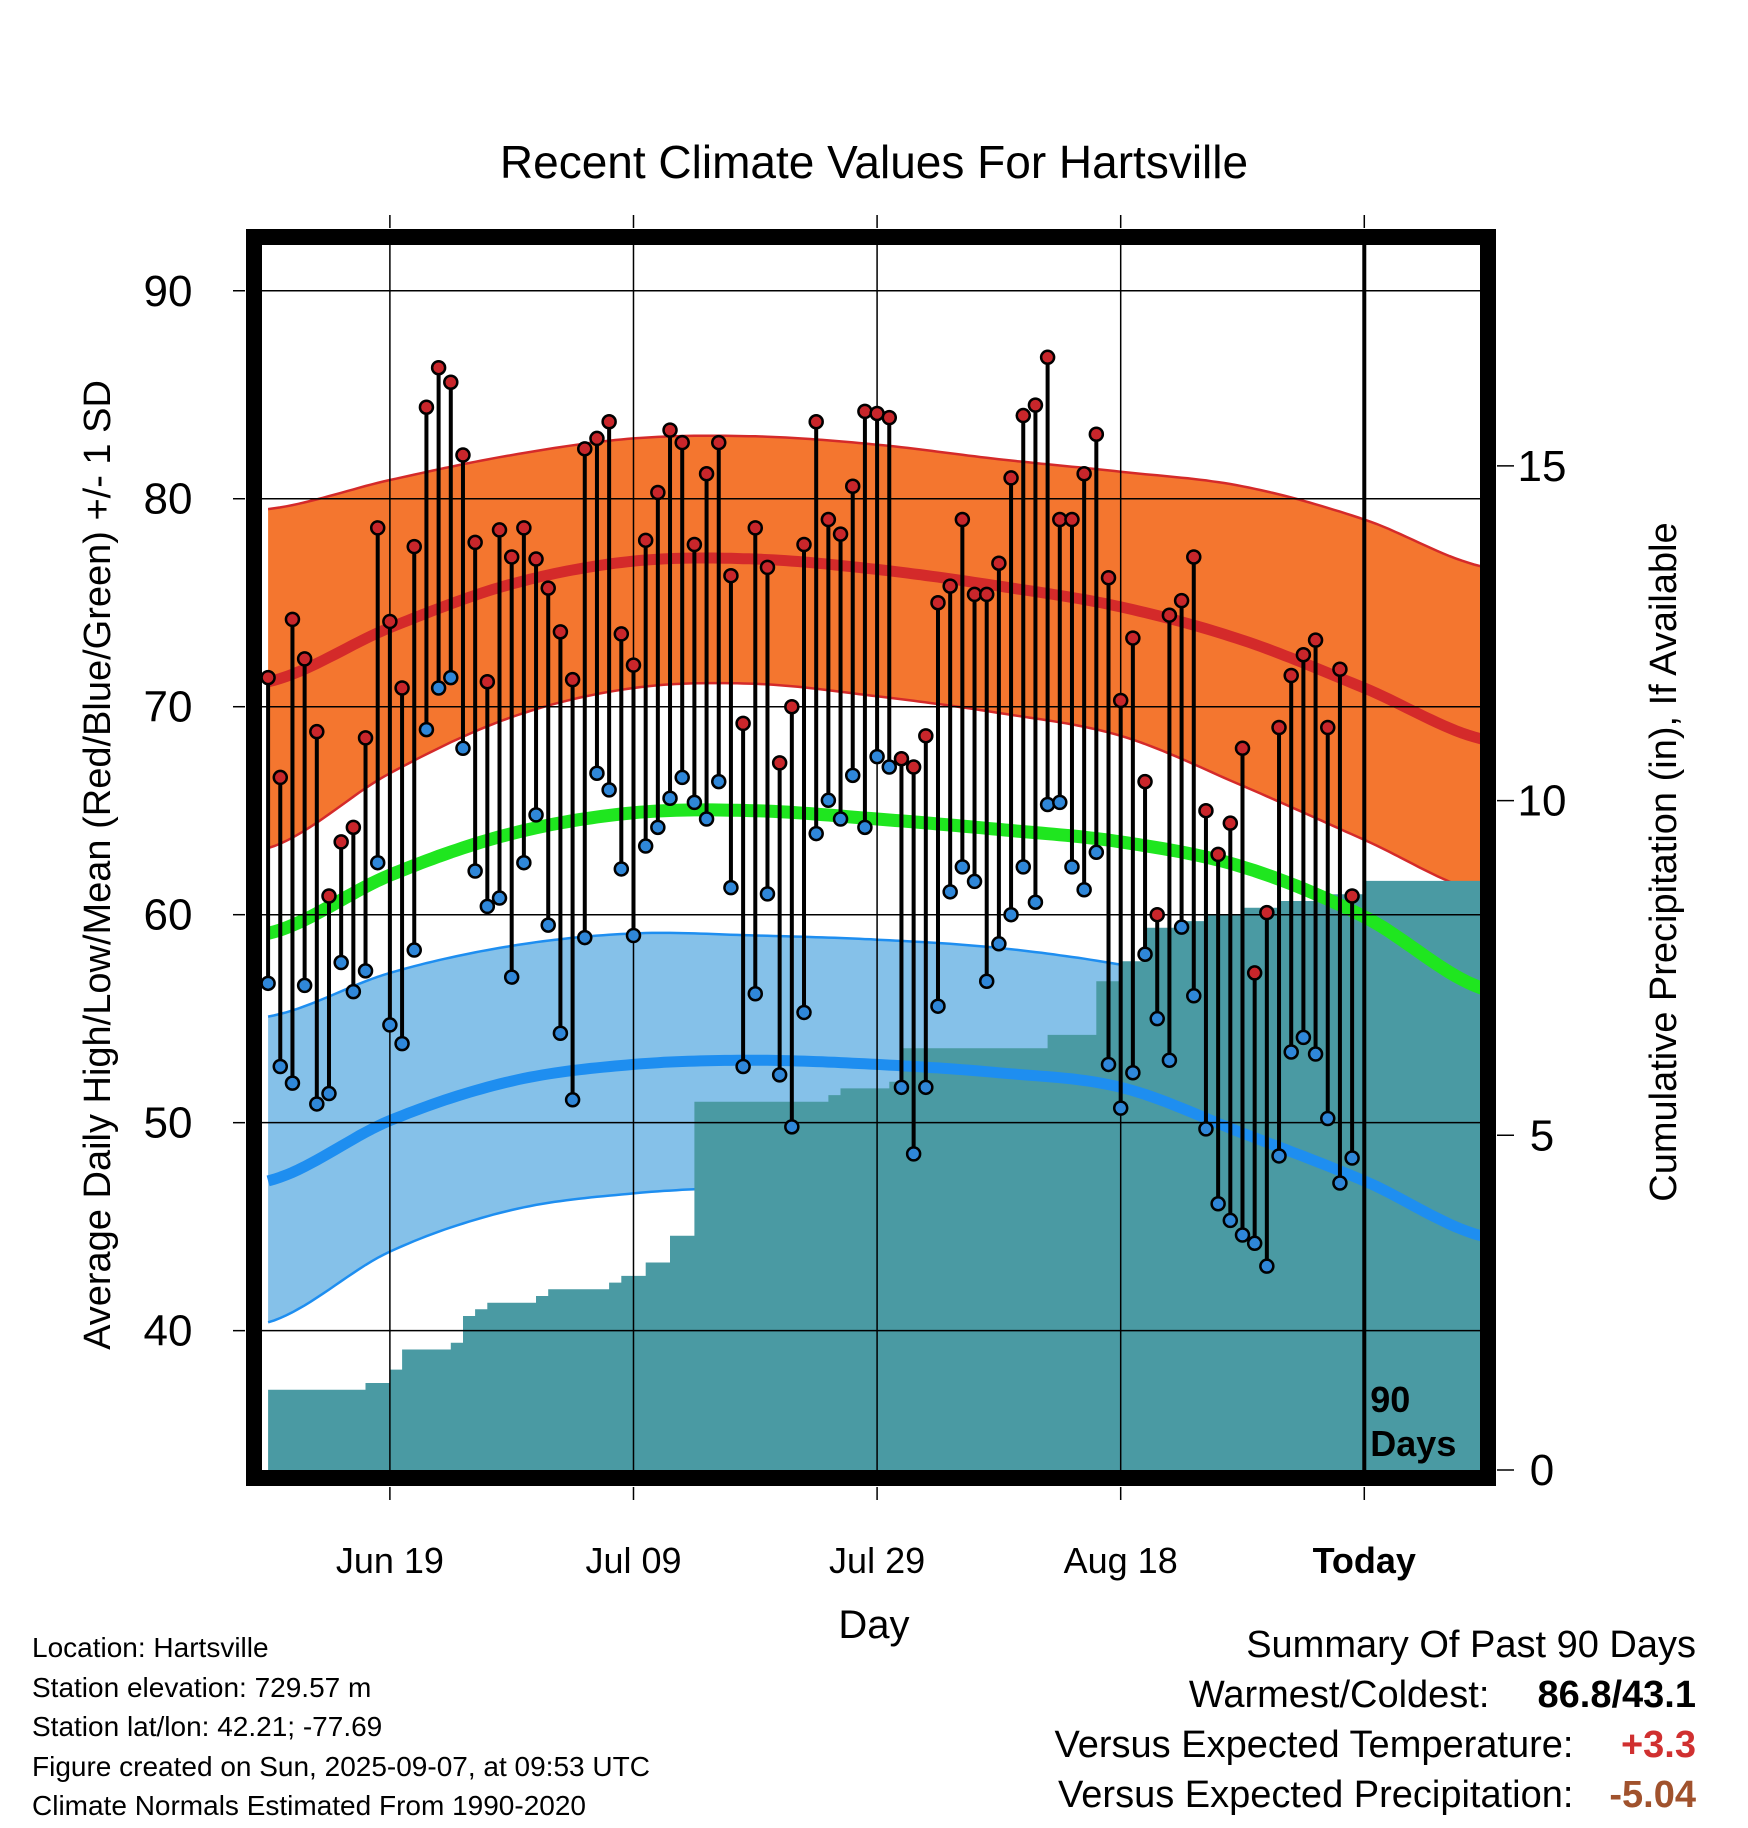  I want to click on y-tick-label: 40, so click(168, 1331).